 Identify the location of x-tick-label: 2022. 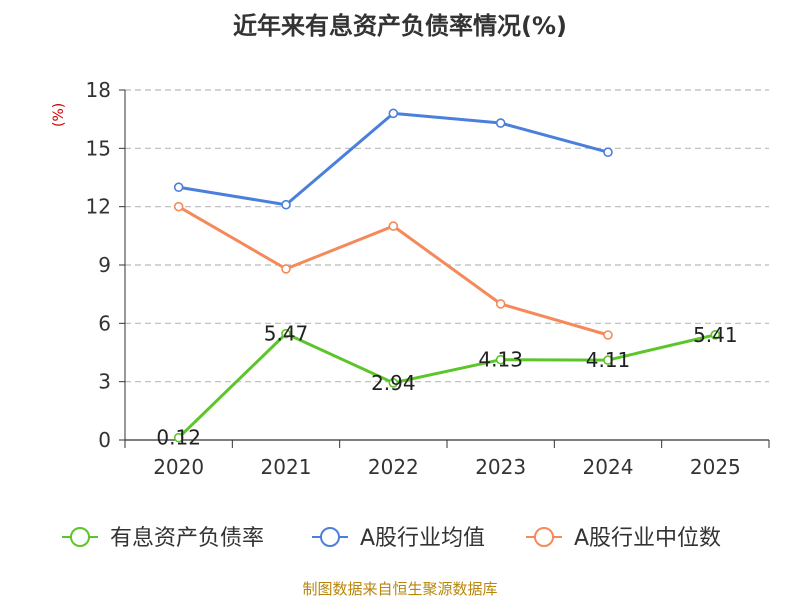
(393, 467).